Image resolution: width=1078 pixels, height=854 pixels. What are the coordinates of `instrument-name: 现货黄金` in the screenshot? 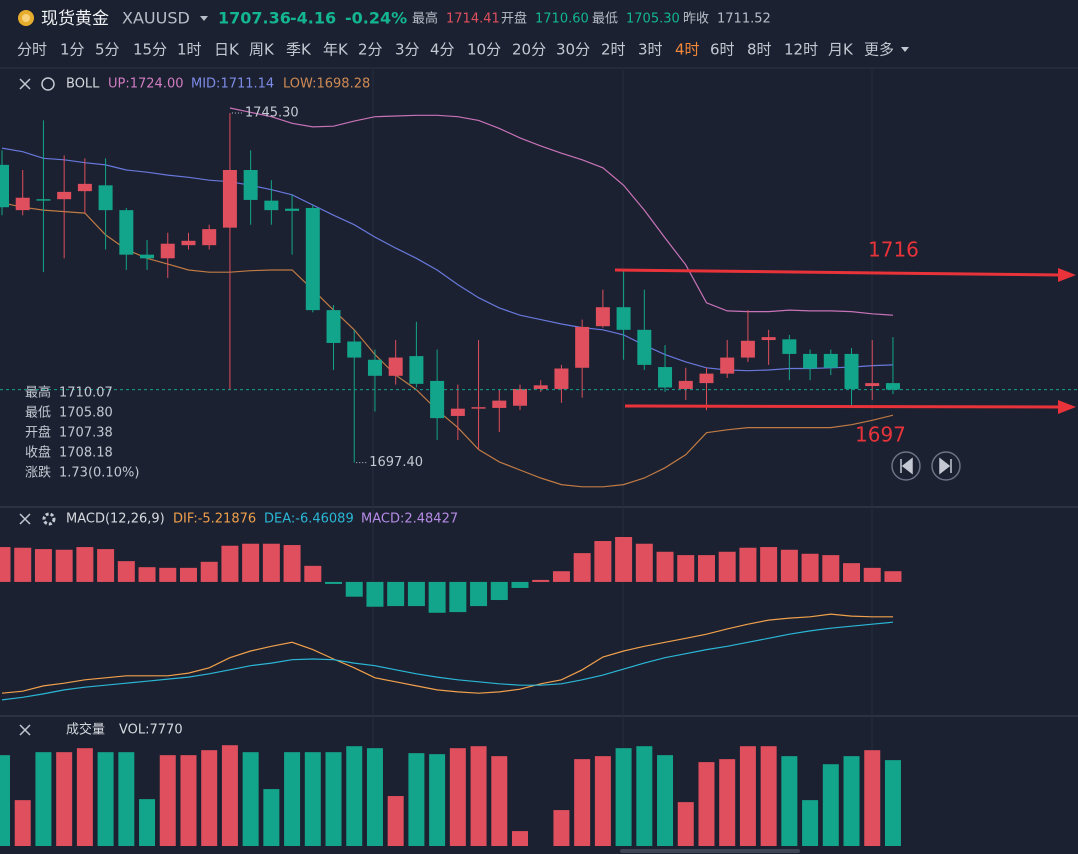 It's located at (75, 19).